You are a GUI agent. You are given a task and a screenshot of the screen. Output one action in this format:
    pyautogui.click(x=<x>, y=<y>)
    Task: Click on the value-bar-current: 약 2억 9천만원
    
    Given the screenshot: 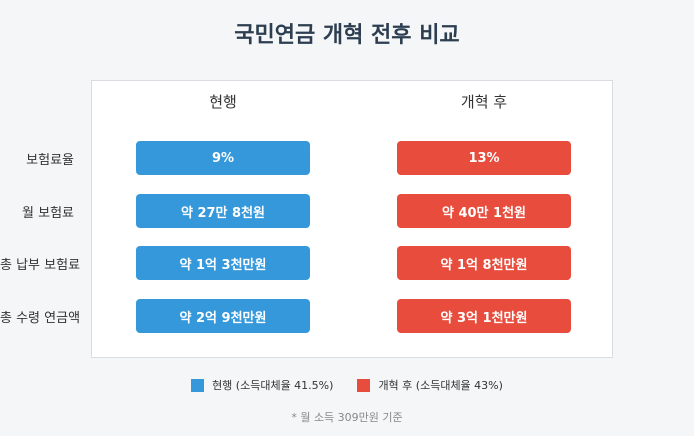 What is the action you would take?
    pyautogui.click(x=223, y=316)
    